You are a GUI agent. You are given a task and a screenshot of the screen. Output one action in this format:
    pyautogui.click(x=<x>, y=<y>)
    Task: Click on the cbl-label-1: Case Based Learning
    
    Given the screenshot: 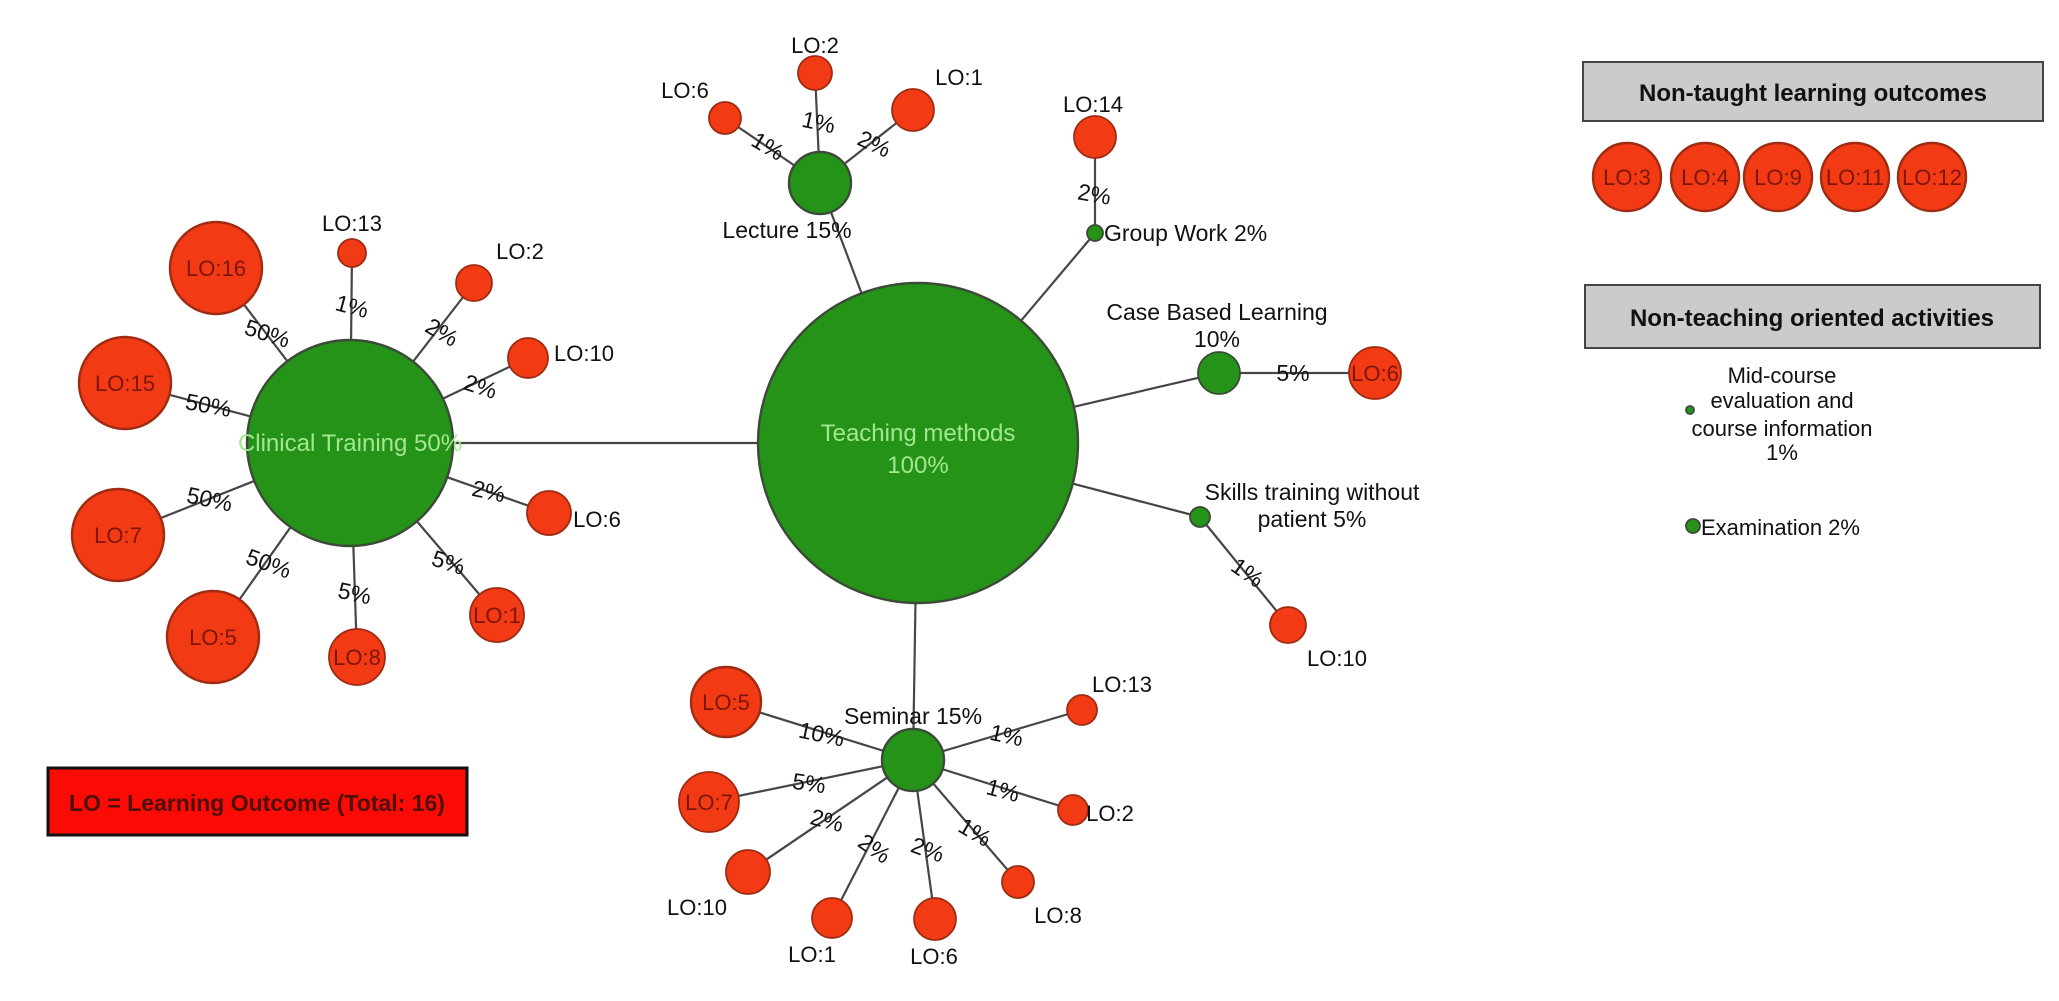 What is the action you would take?
    pyautogui.click(x=1216, y=312)
    